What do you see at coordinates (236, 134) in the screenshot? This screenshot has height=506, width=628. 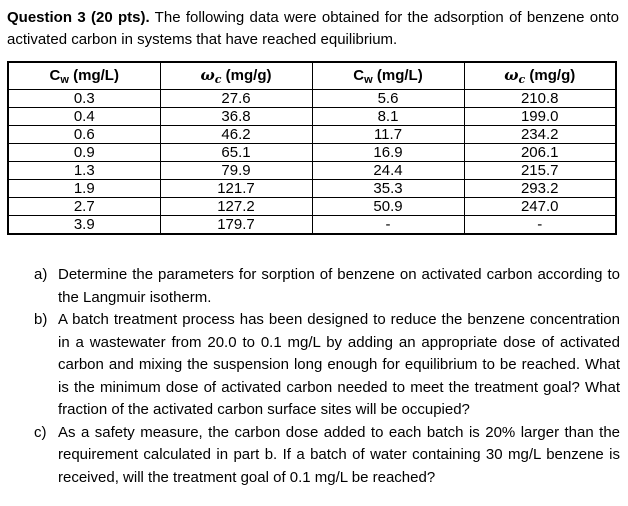 I see `table-cell: 46.2` at bounding box center [236, 134].